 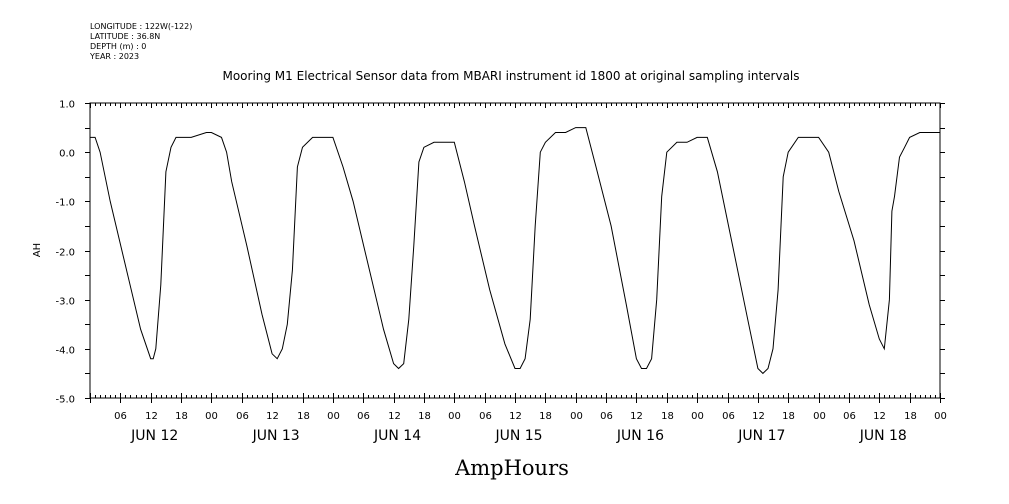 I want to click on x-axis-label: AmpHours, so click(x=511, y=468).